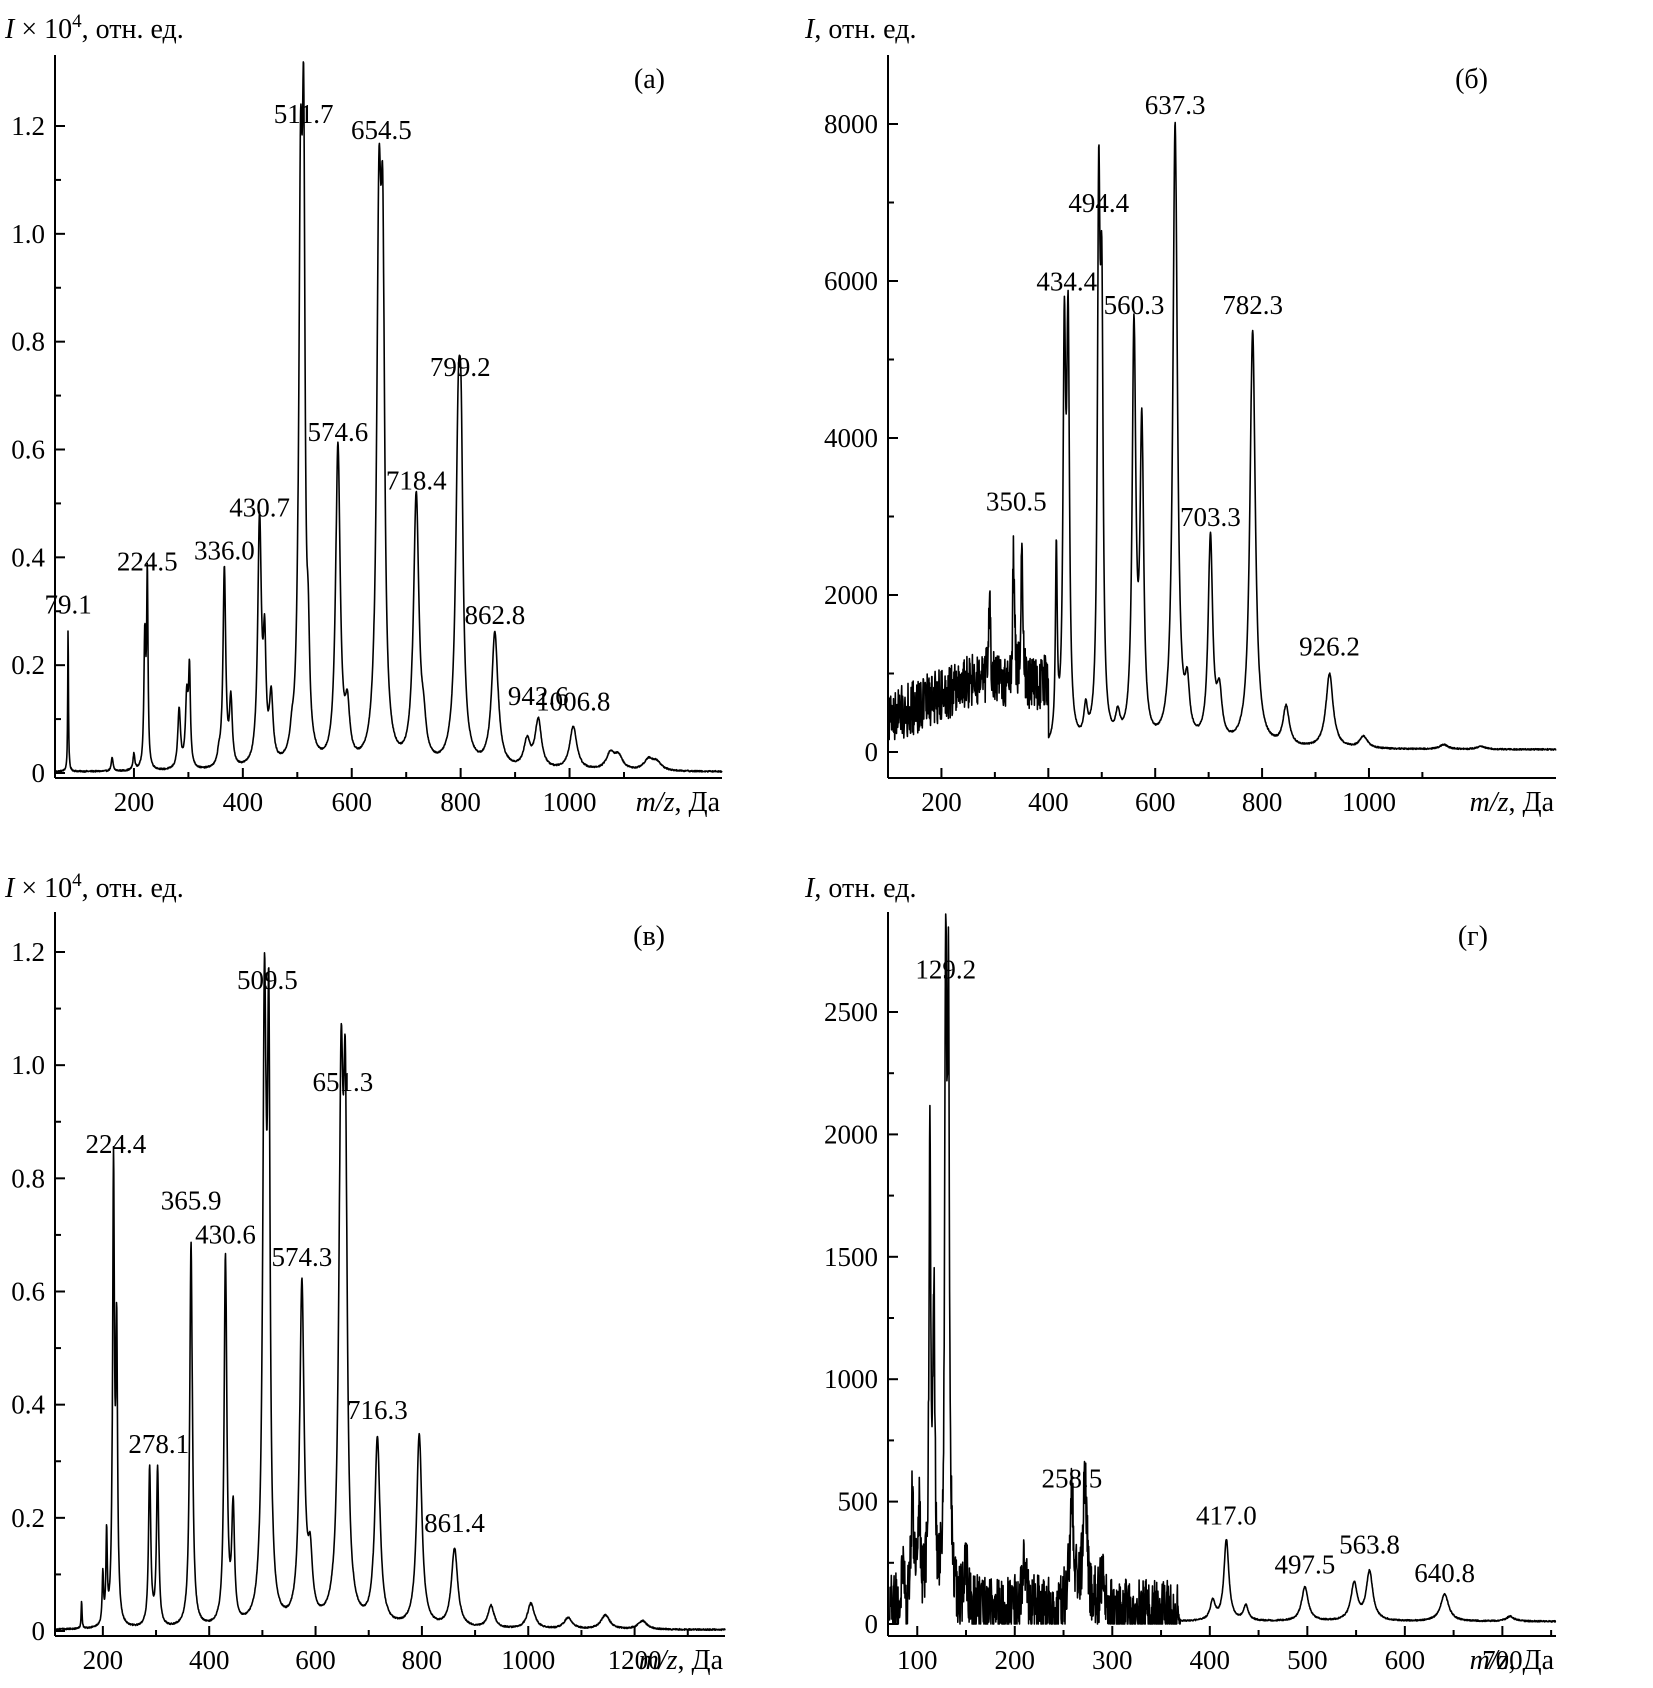 The height and width of the screenshot is (1688, 1653). What do you see at coordinates (649, 79) in the screenshot?
I see `panel-tag: (а)` at bounding box center [649, 79].